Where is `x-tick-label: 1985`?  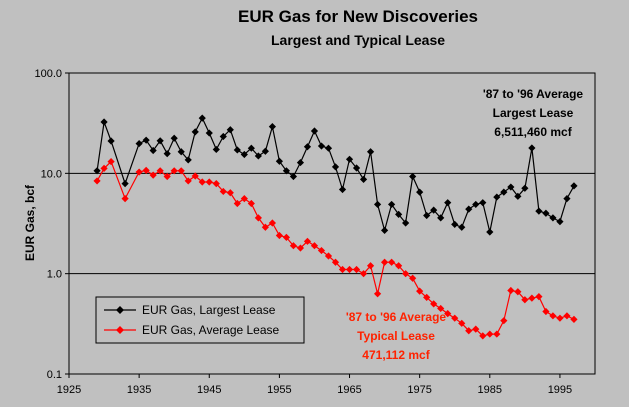 x-tick-label: 1985 is located at coordinates (490, 390).